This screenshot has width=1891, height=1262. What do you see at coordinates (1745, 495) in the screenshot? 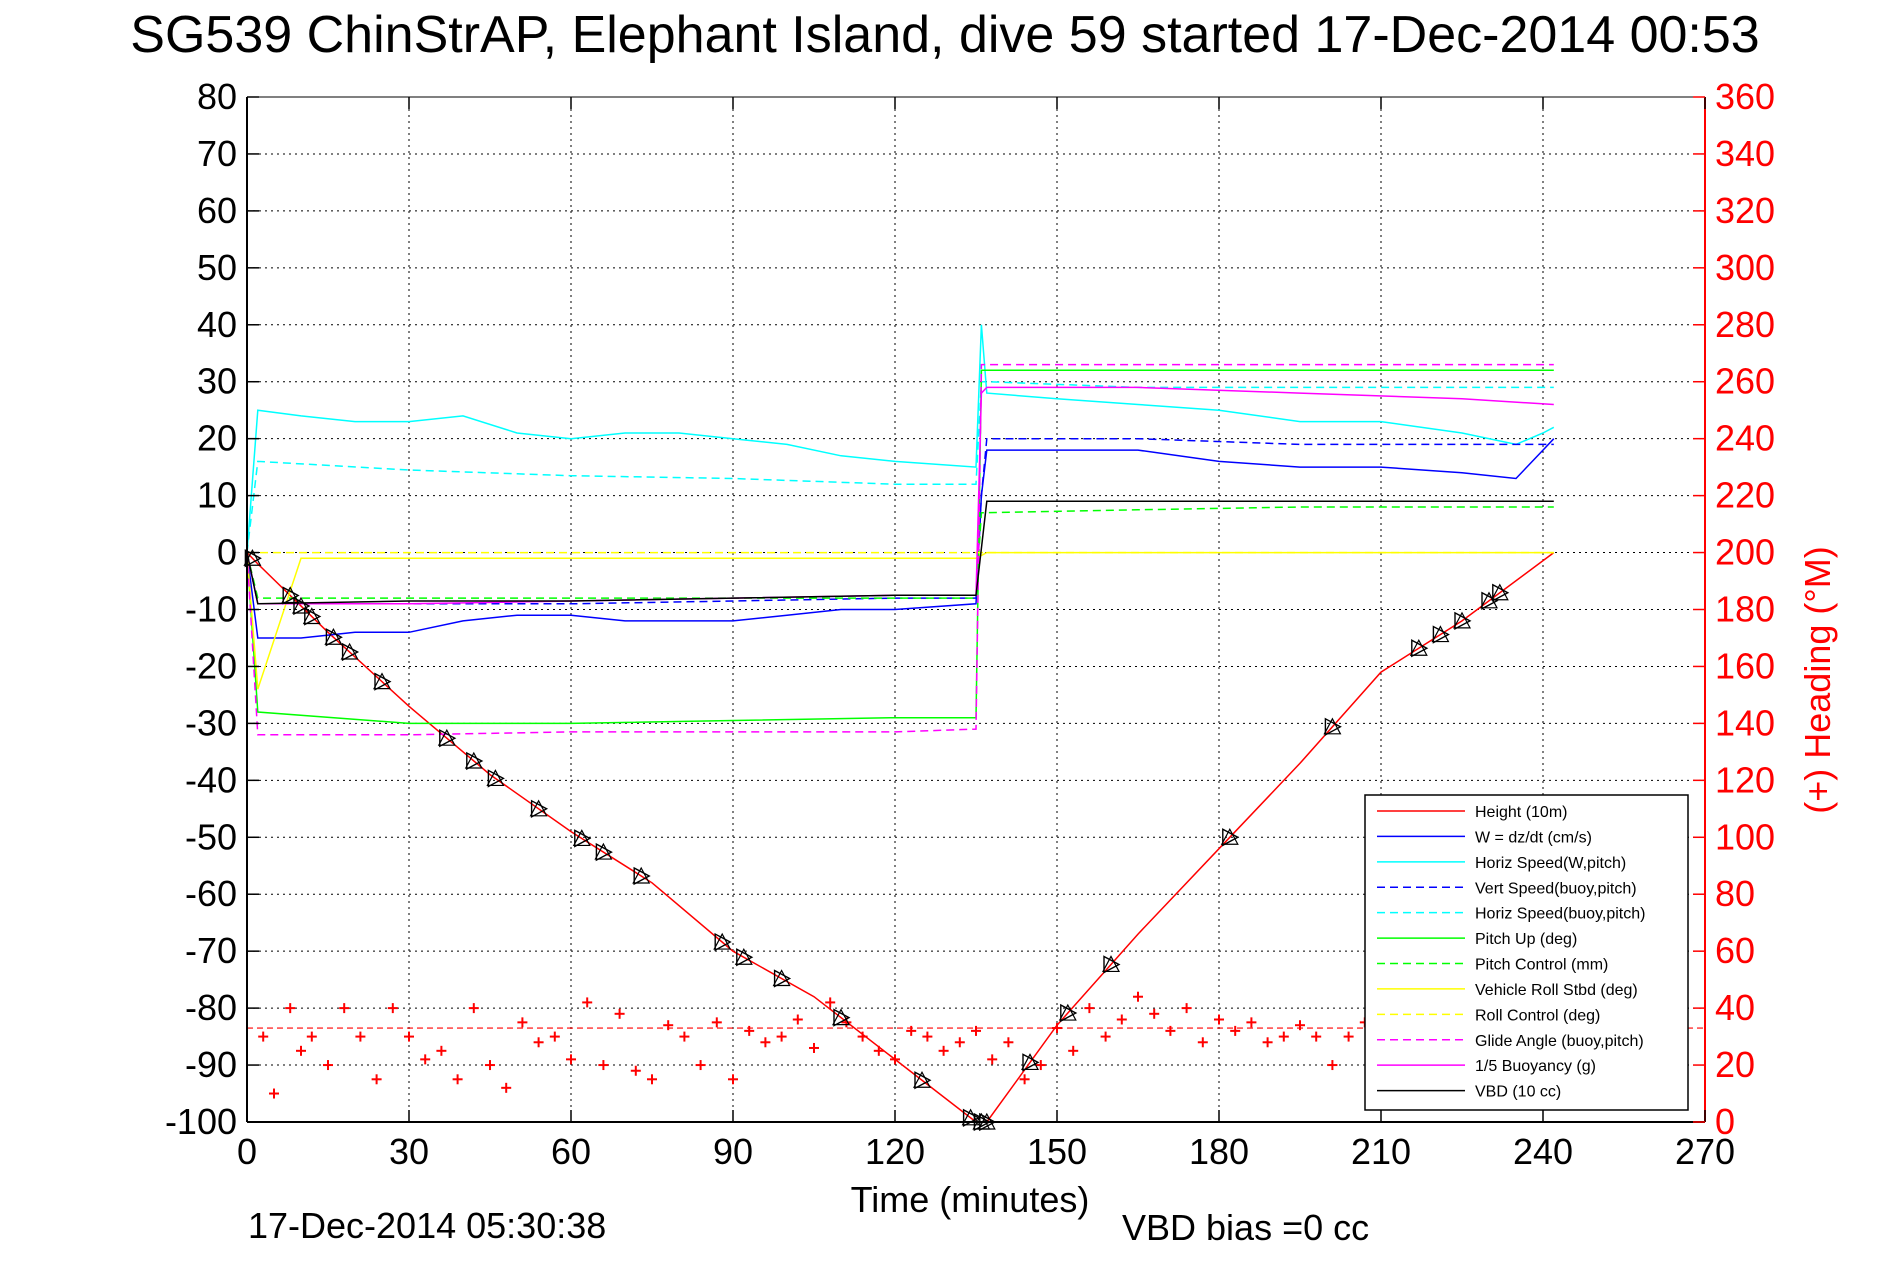
I see `y2-tick-label: 220` at bounding box center [1745, 495].